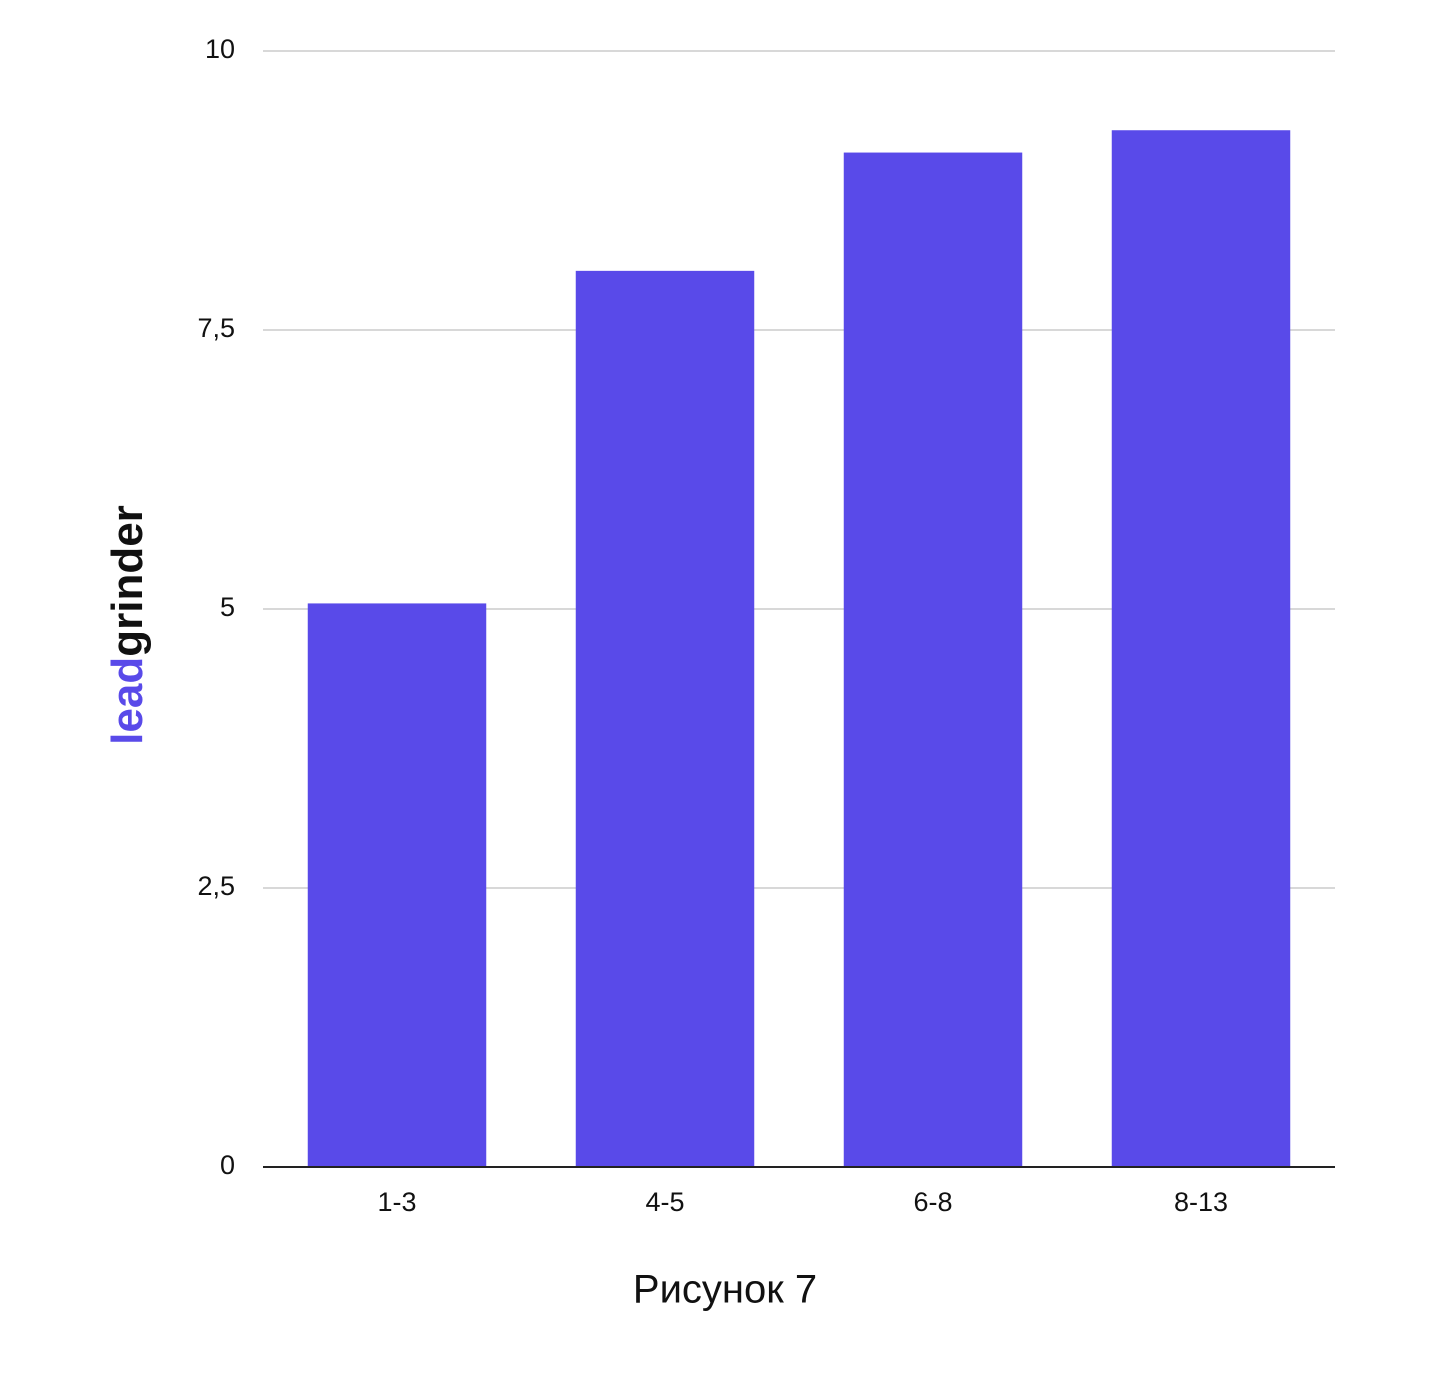  I want to click on y-tick-label: 5, so click(227, 607).